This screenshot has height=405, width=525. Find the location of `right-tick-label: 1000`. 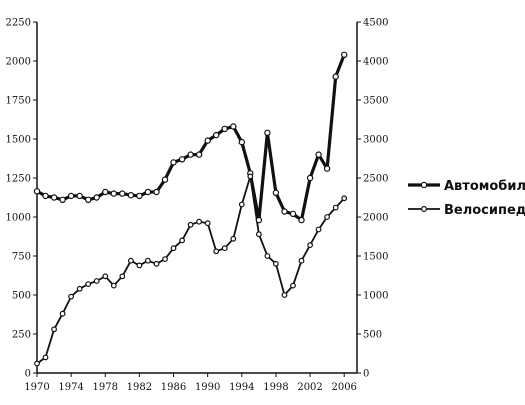

right-tick-label: 1000 is located at coordinates (375, 296).